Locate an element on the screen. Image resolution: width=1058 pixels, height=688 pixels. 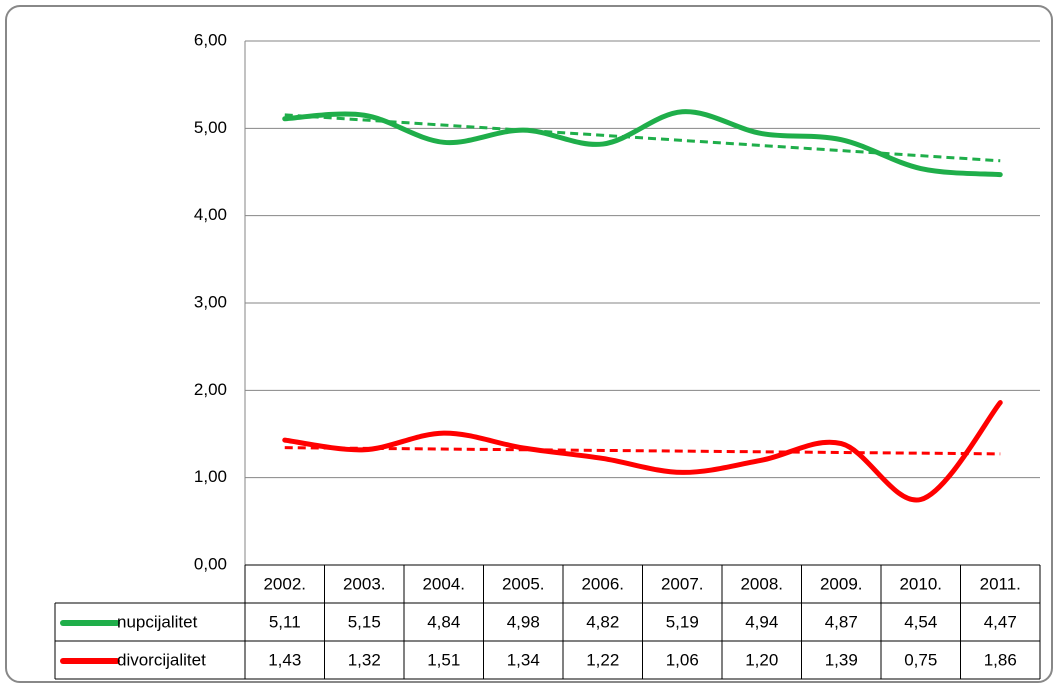
table-value: 1,39 is located at coordinates (841, 659).